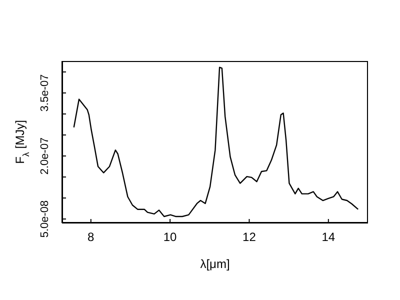 The image size is (400, 300). I want to click on x-tick-label: 12, so click(249, 237).